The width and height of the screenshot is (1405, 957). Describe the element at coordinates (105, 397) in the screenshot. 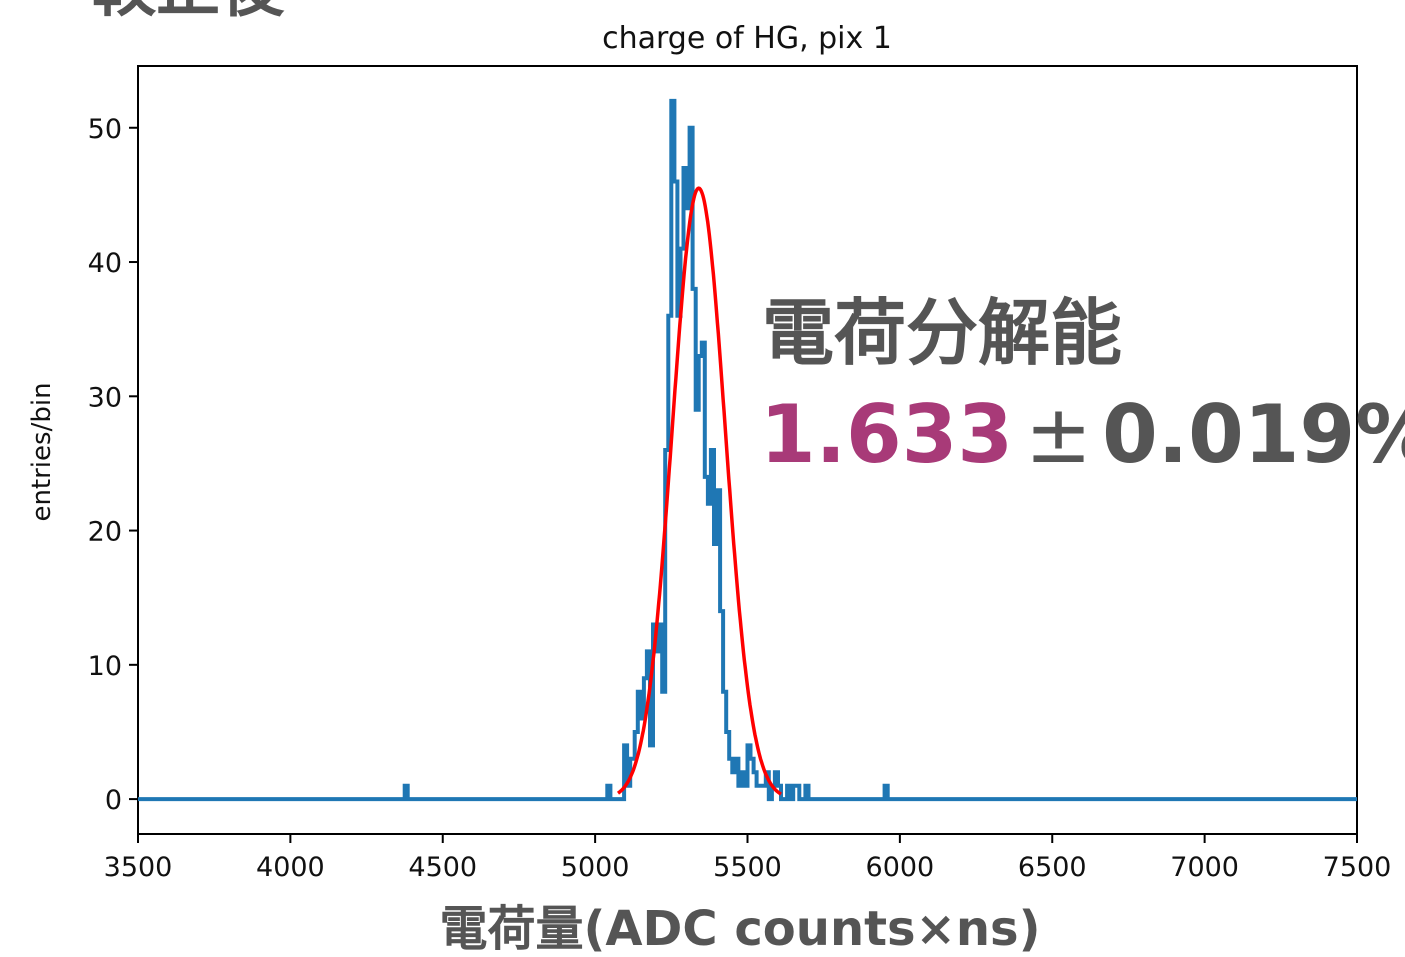

I see `y-tick-label: 30` at that location.